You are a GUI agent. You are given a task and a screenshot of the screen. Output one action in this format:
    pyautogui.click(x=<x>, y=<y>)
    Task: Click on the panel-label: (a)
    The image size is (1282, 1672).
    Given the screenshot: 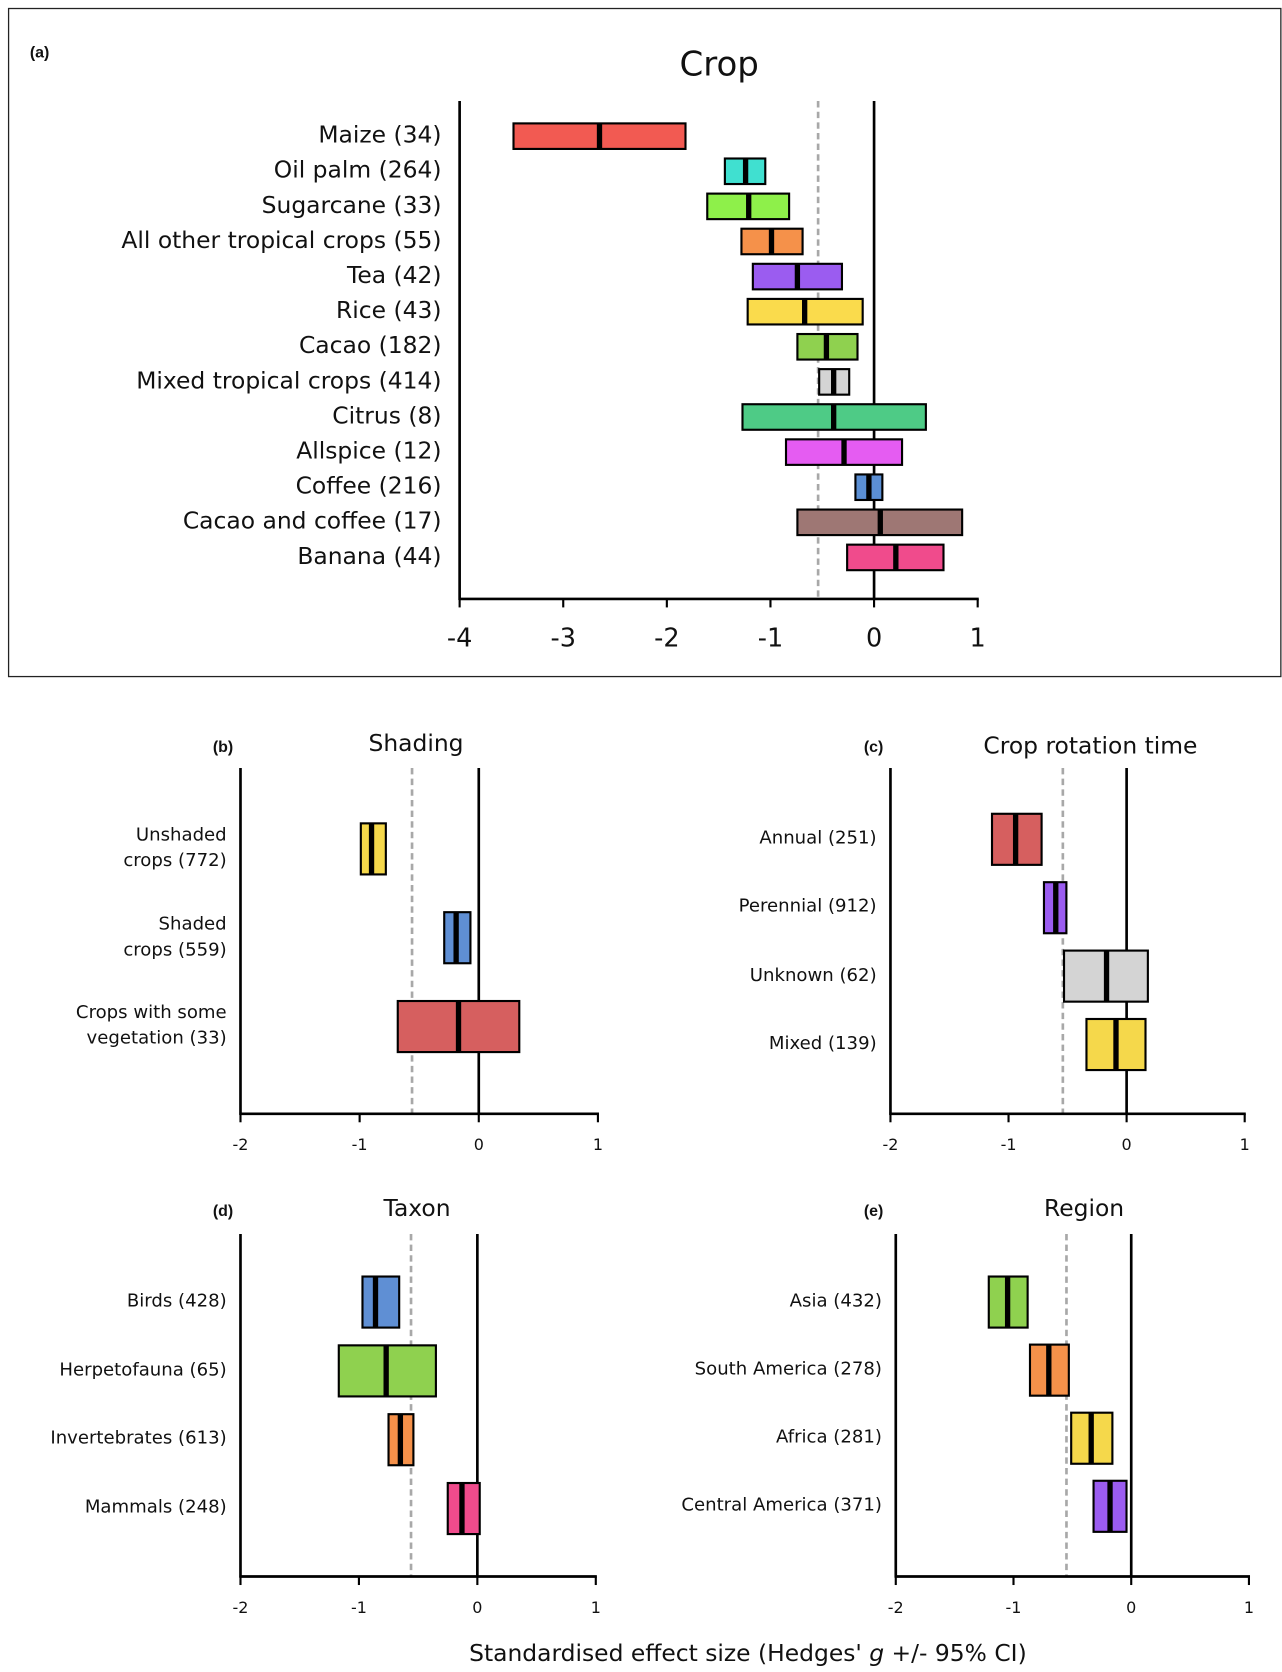 What is the action you would take?
    pyautogui.click(x=39, y=52)
    